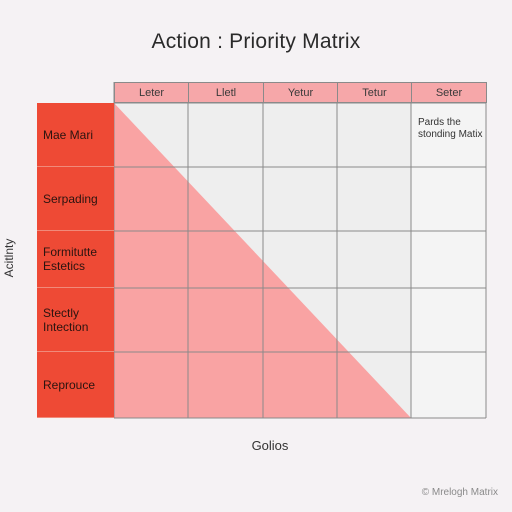 Image resolution: width=512 pixels, height=512 pixels. I want to click on row-header-label: Serpading, so click(70, 198).